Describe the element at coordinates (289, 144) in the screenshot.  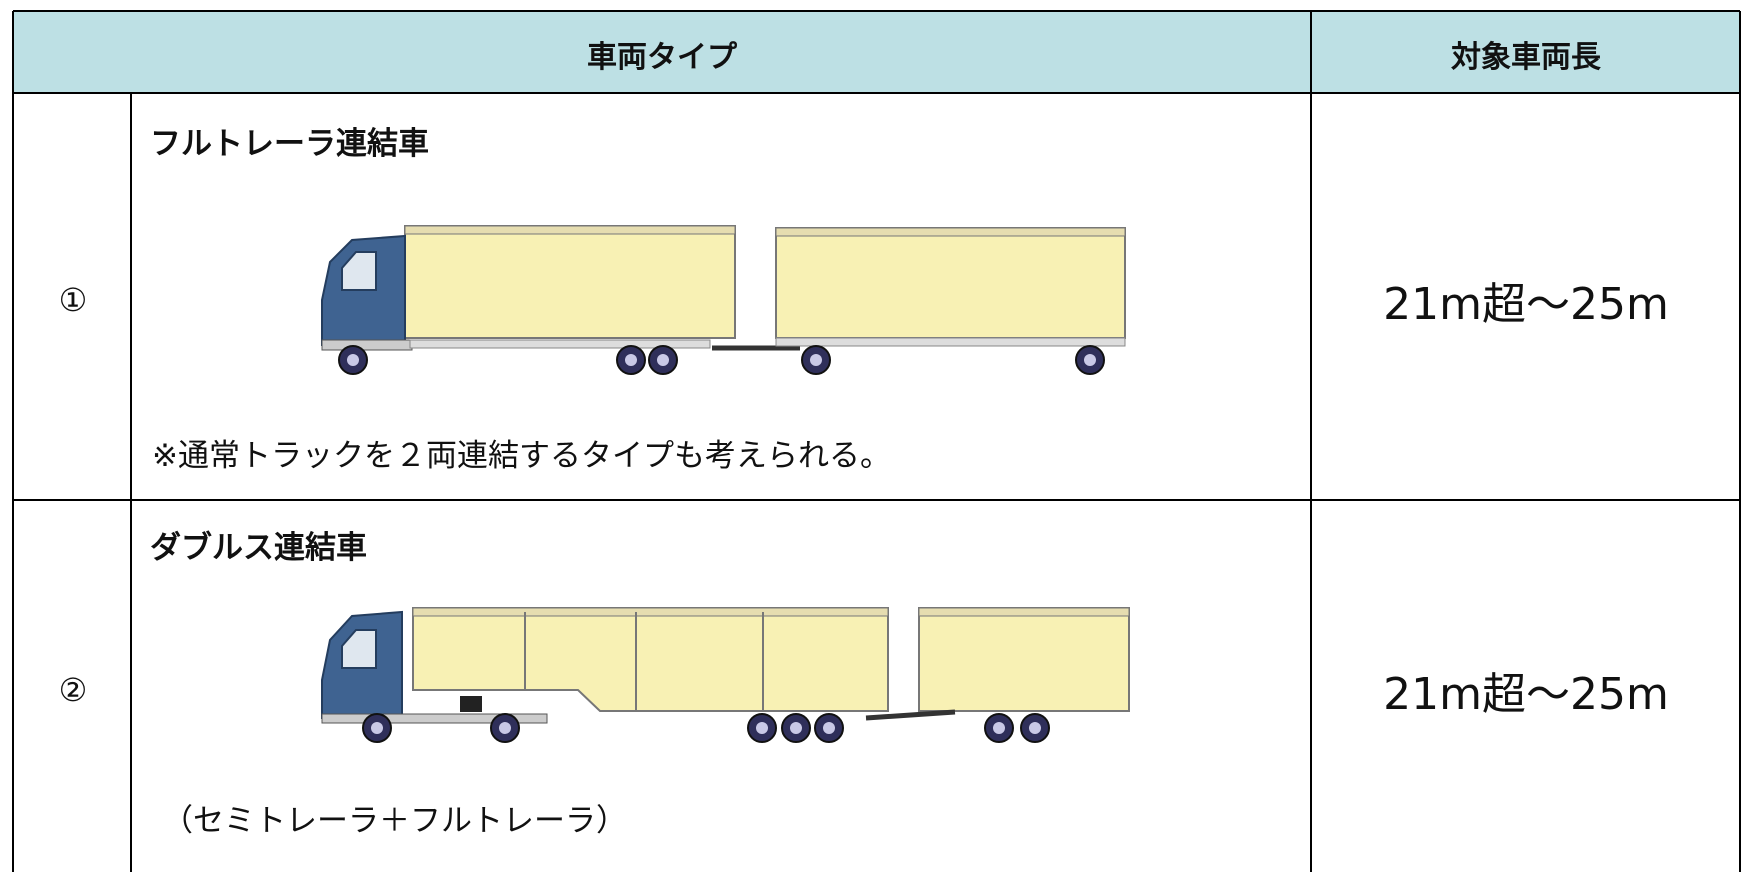
I see `vehicle-type: フルトレーラ連結車` at that location.